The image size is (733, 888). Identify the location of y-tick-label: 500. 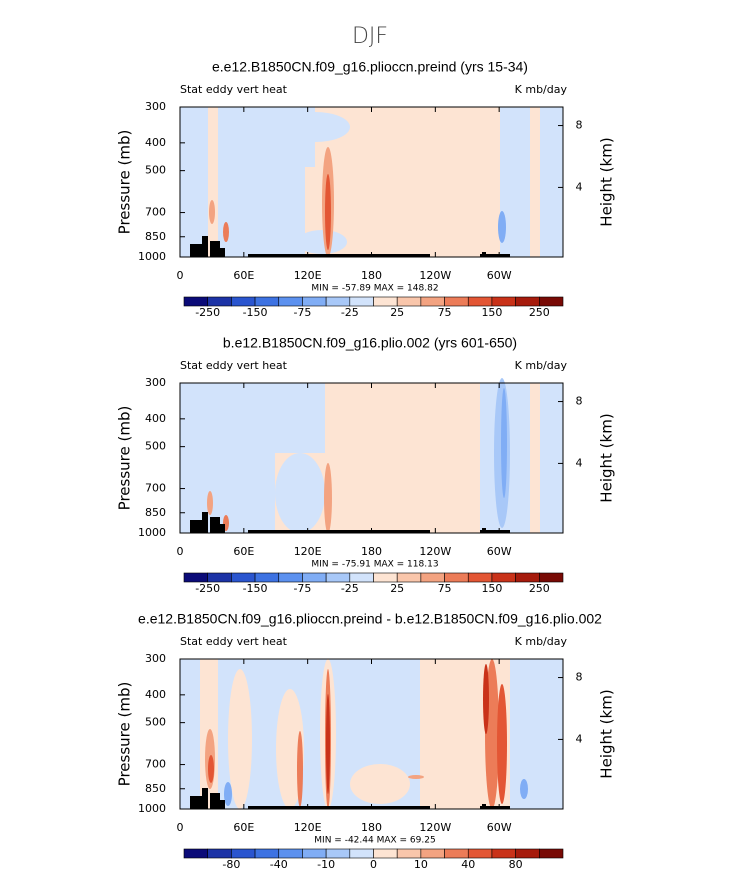
(155, 722).